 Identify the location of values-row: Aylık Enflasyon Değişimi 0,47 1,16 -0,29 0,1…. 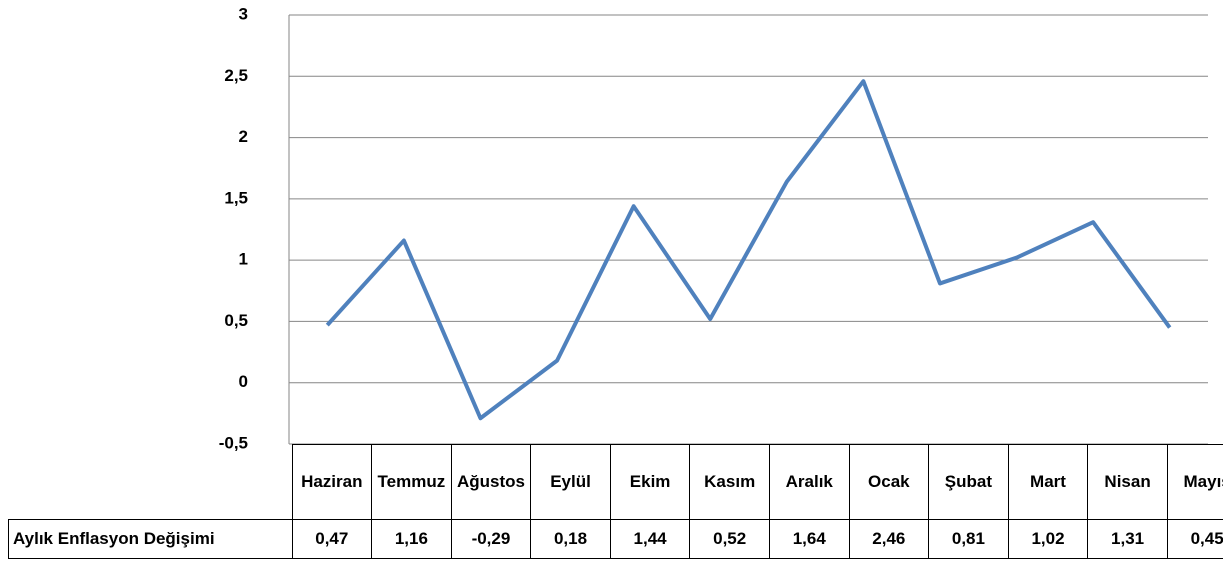
(615, 539).